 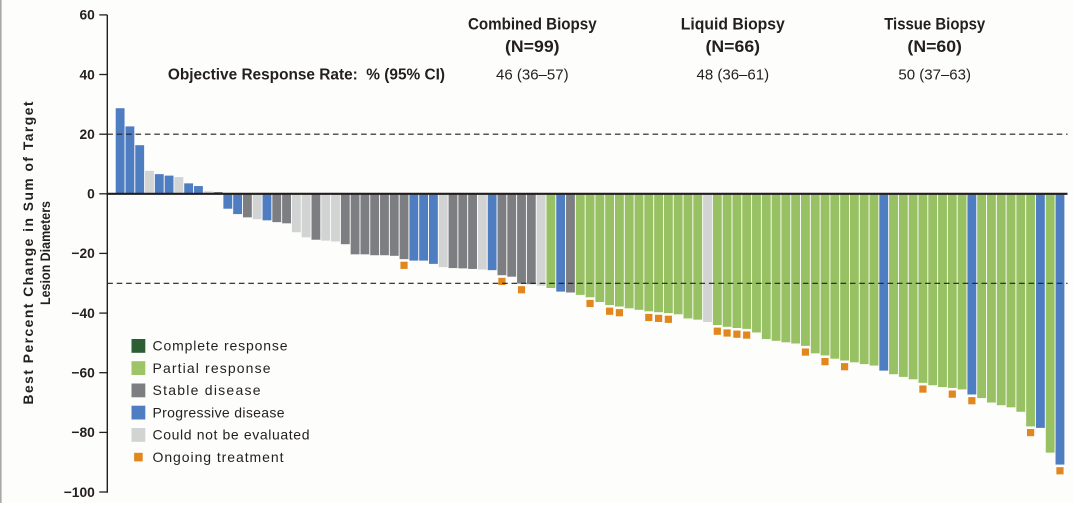 What do you see at coordinates (79, 492) in the screenshot?
I see `svg-text: −100` at bounding box center [79, 492].